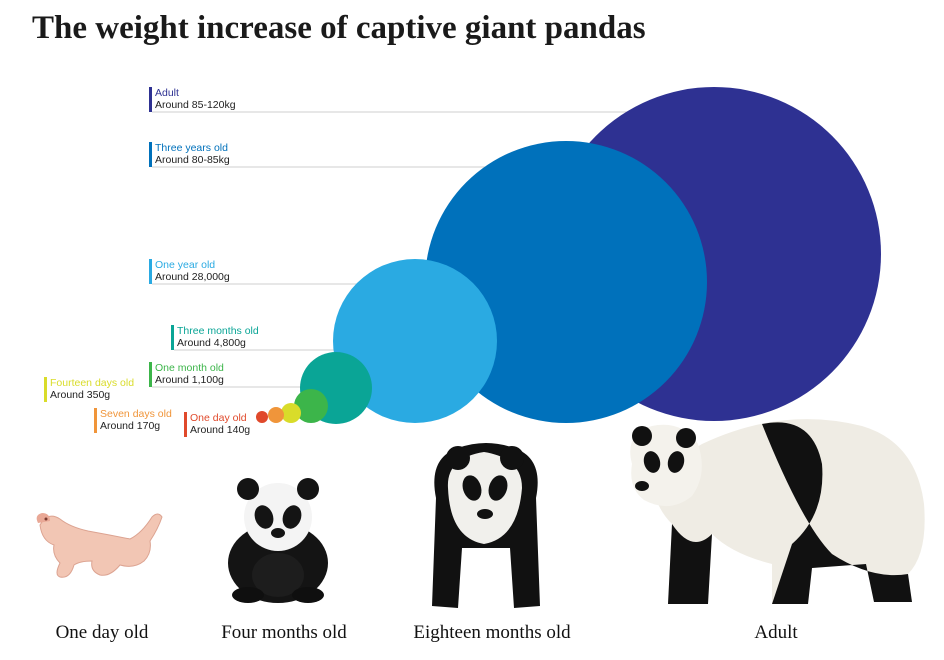  Describe the element at coordinates (492, 632) in the screenshot. I see `photo-caption: Eighteen months old` at that location.